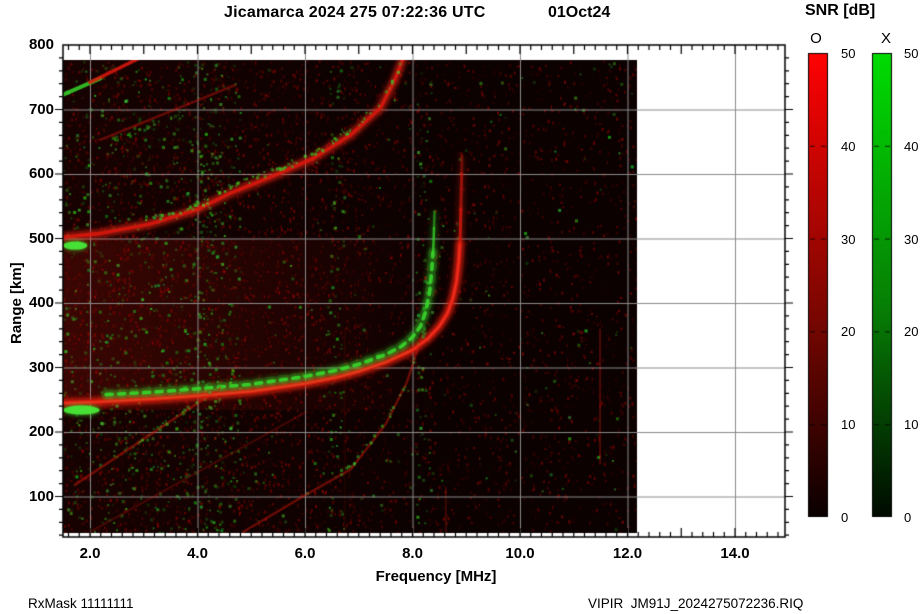 This screenshot has height=614, width=922. Describe the element at coordinates (520, 553) in the screenshot. I see `x-axis-tick-label: 10.0` at that location.